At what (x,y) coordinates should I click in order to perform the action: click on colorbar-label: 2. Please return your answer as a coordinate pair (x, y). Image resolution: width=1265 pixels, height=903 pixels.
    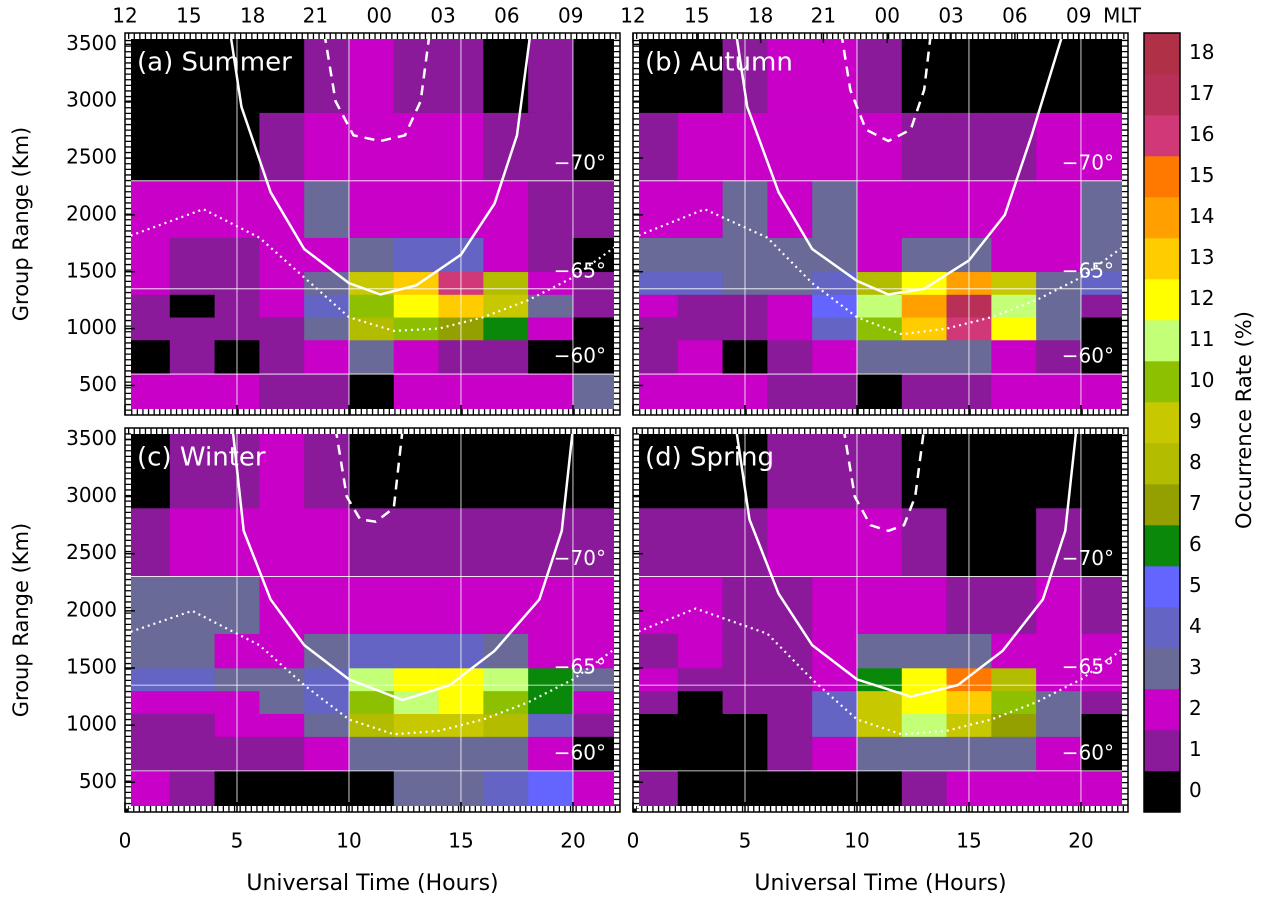
    Looking at the image, I should click on (1195, 708).